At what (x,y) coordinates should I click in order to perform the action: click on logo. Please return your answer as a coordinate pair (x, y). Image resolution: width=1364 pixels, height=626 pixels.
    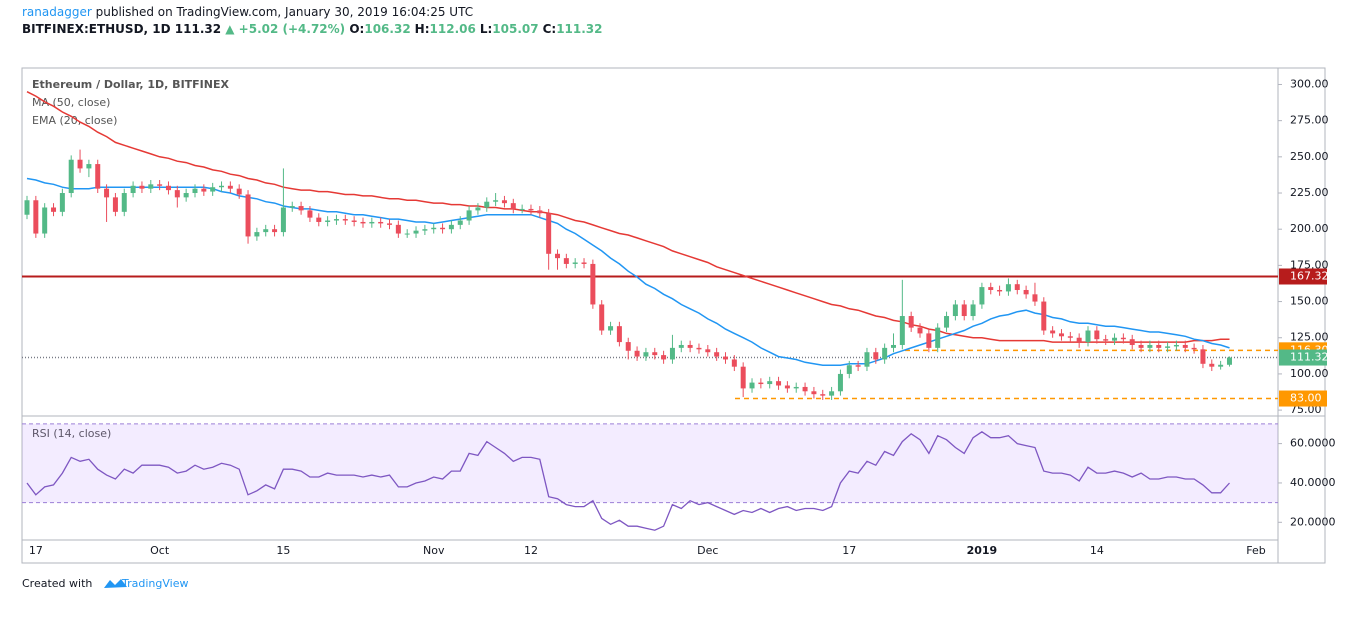
    Looking at the image, I should click on (115, 583).